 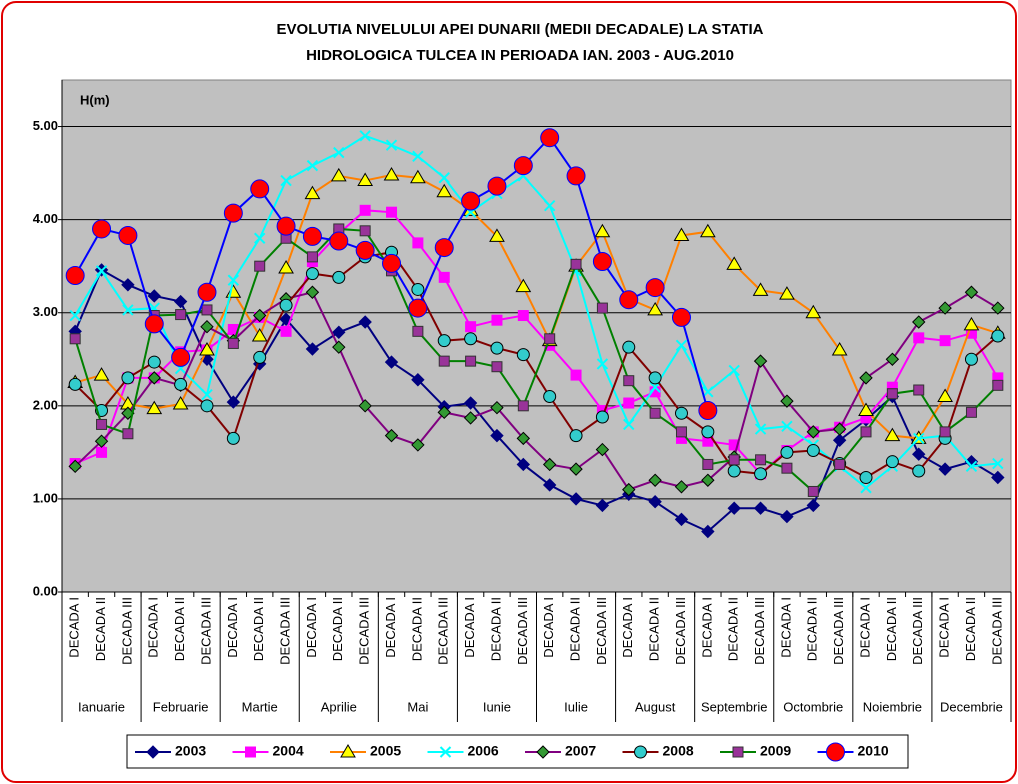 I want to click on month-label: Septembrie, so click(x=734, y=706).